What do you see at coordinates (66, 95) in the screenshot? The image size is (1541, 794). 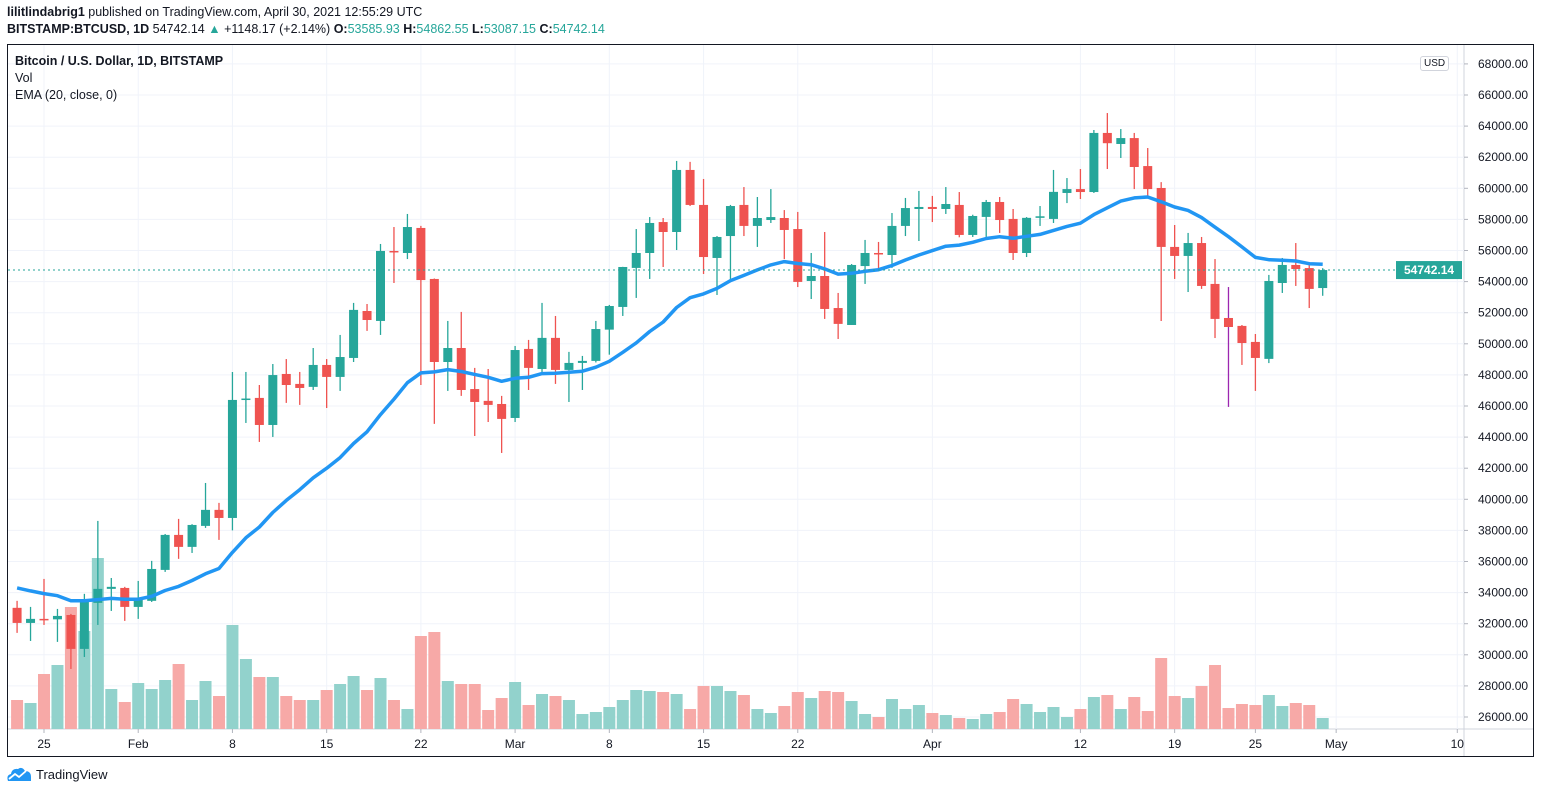 I see `legend-ema: EMA (20, close, 0)` at bounding box center [66, 95].